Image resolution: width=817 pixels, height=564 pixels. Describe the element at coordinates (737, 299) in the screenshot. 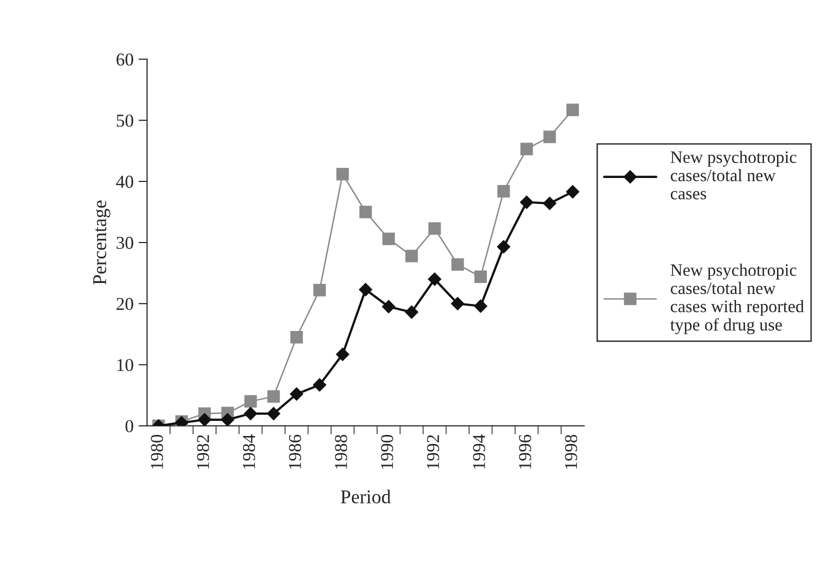

I see `legend-label: New psychotropic cases/total new cases with reported type of drug use` at that location.